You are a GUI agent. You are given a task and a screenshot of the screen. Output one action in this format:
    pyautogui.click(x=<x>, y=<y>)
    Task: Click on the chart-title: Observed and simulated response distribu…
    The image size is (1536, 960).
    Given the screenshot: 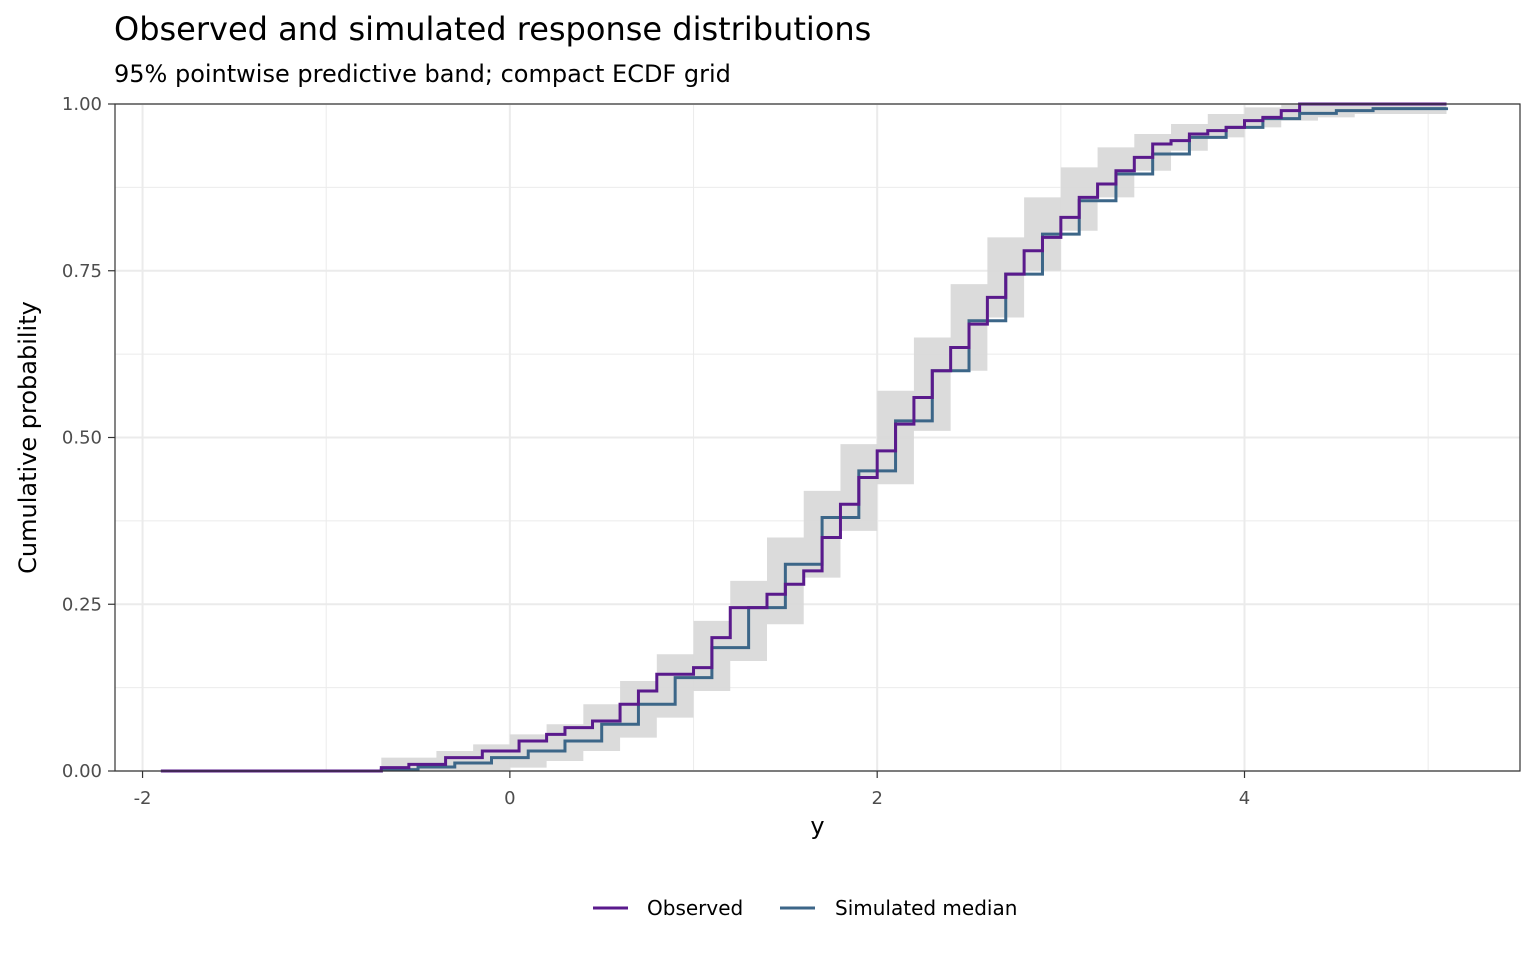 What is the action you would take?
    pyautogui.click(x=492, y=29)
    